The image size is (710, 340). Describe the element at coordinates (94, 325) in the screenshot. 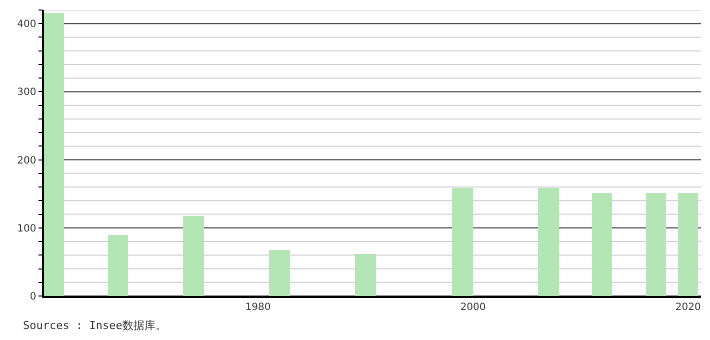

I see `source-note: Sources : Insee数据库。` at that location.